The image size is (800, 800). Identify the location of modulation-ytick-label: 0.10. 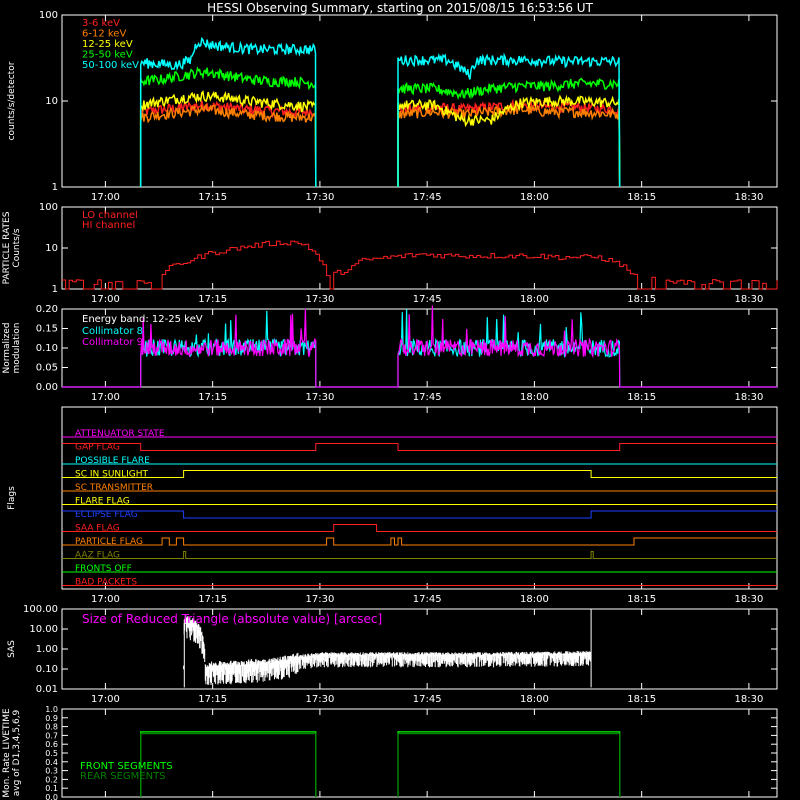
(47, 348).